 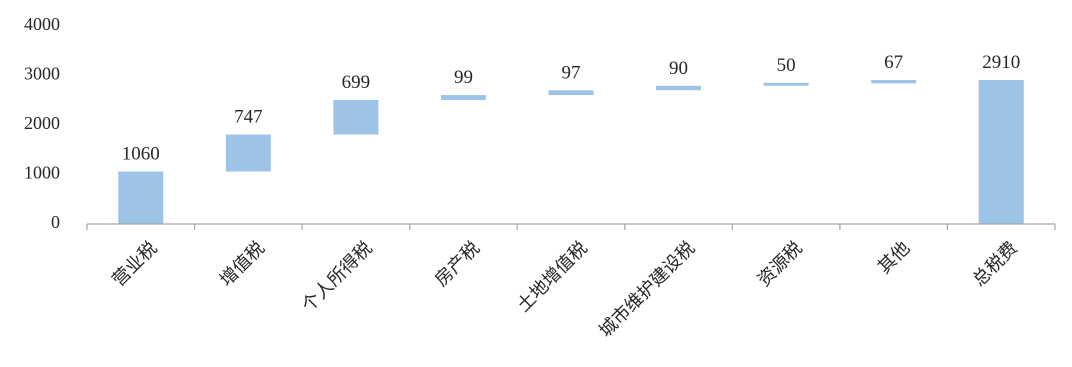 I want to click on category-label: 资源税, so click(x=780, y=264).